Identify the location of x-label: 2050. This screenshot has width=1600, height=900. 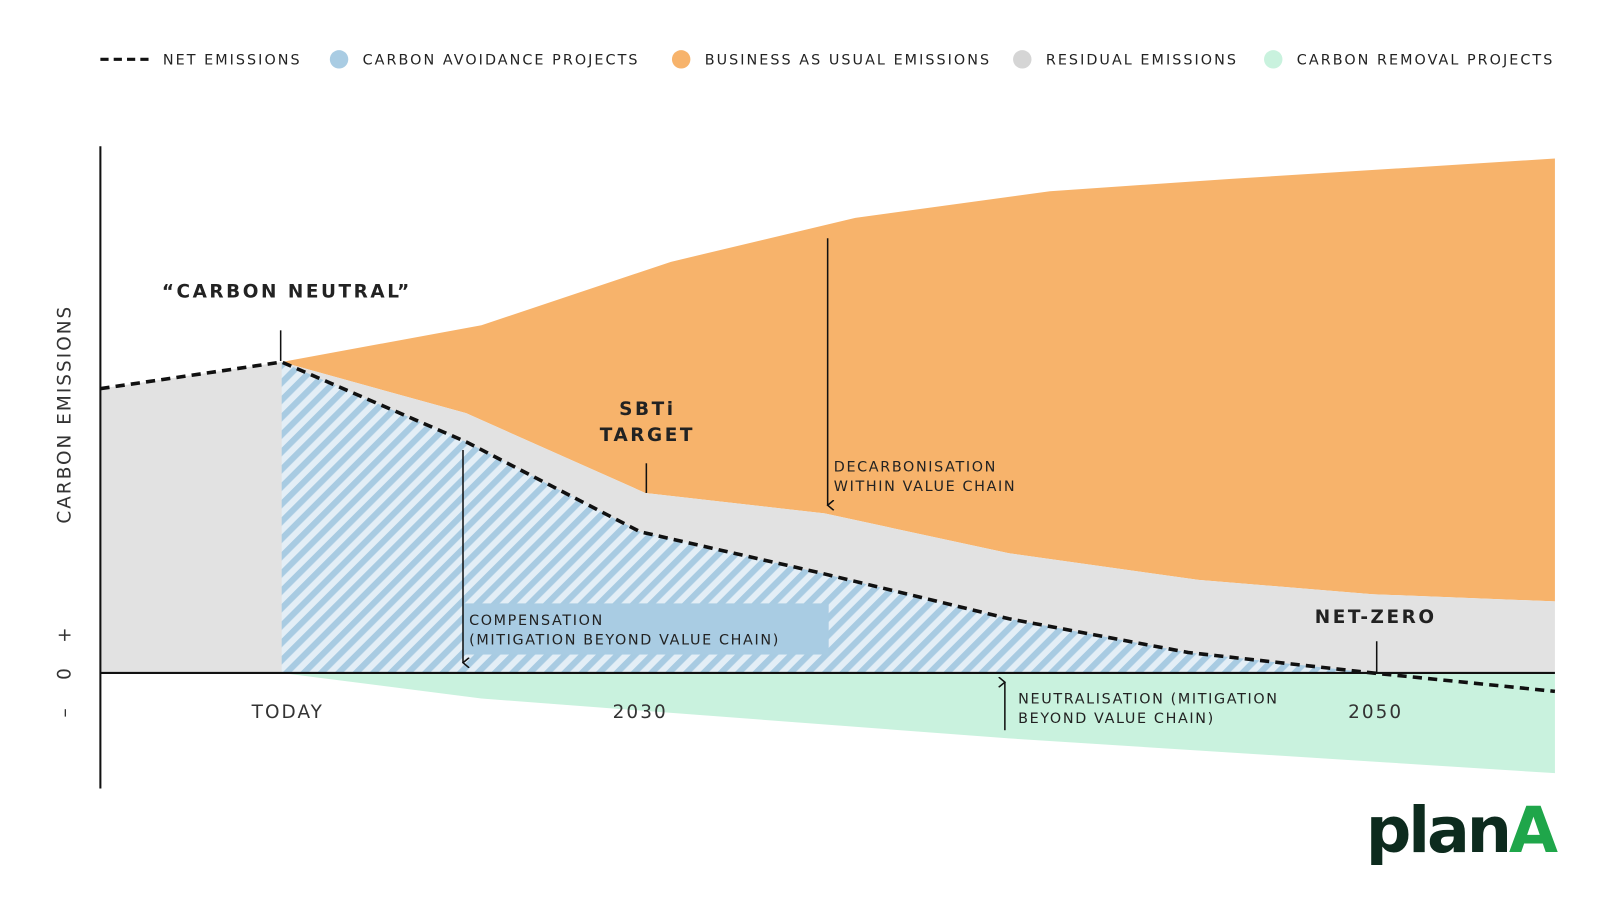
(1375, 712).